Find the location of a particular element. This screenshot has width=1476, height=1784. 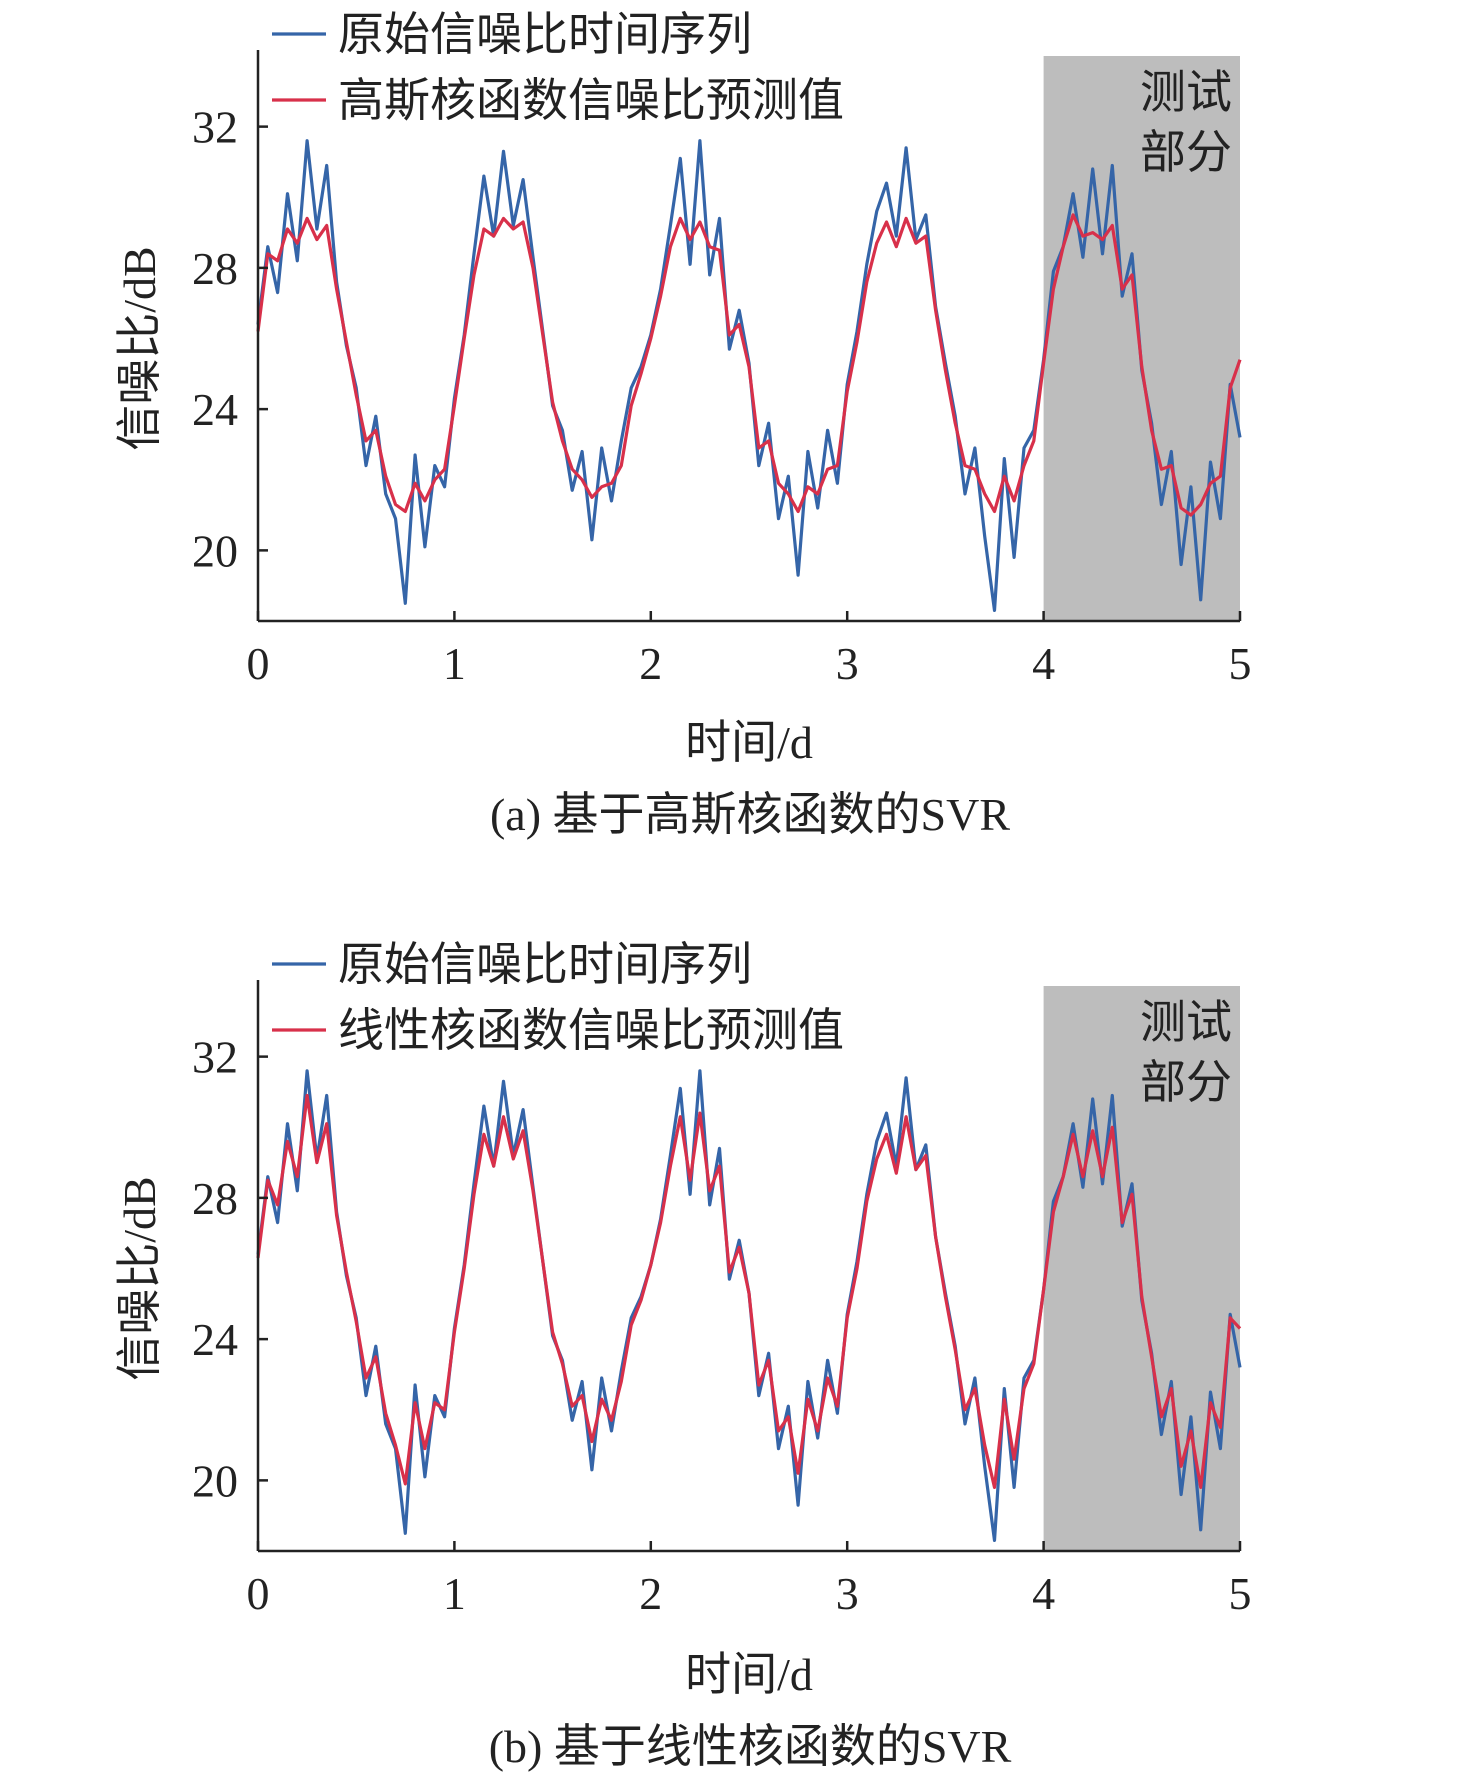

legend: 原始信噪比时间序列 线性核函数信噪比预测值 is located at coordinates (558, 997).